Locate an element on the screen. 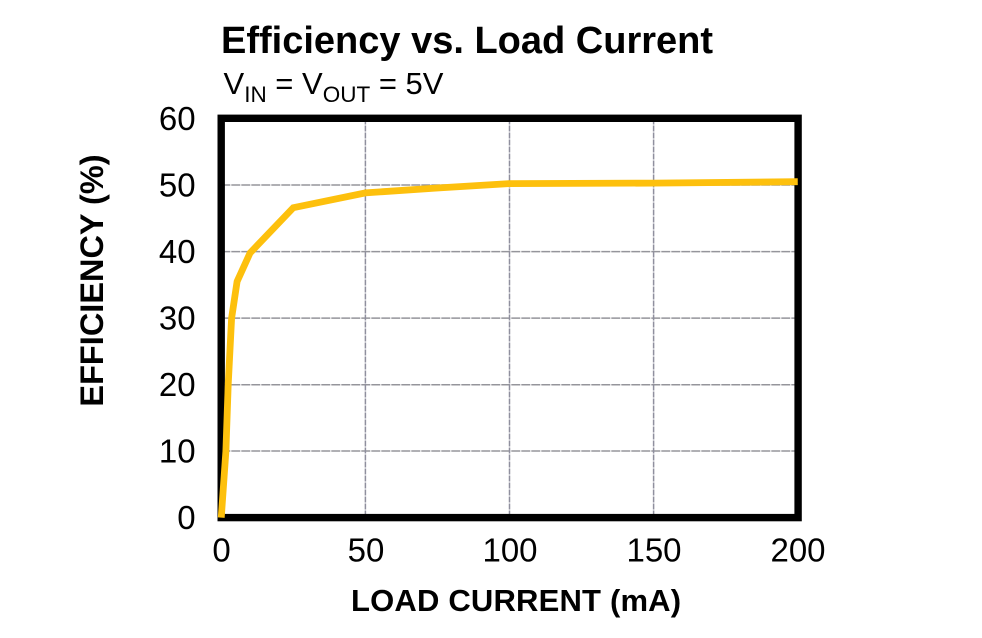  svg-text: 150 is located at coordinates (653, 549).